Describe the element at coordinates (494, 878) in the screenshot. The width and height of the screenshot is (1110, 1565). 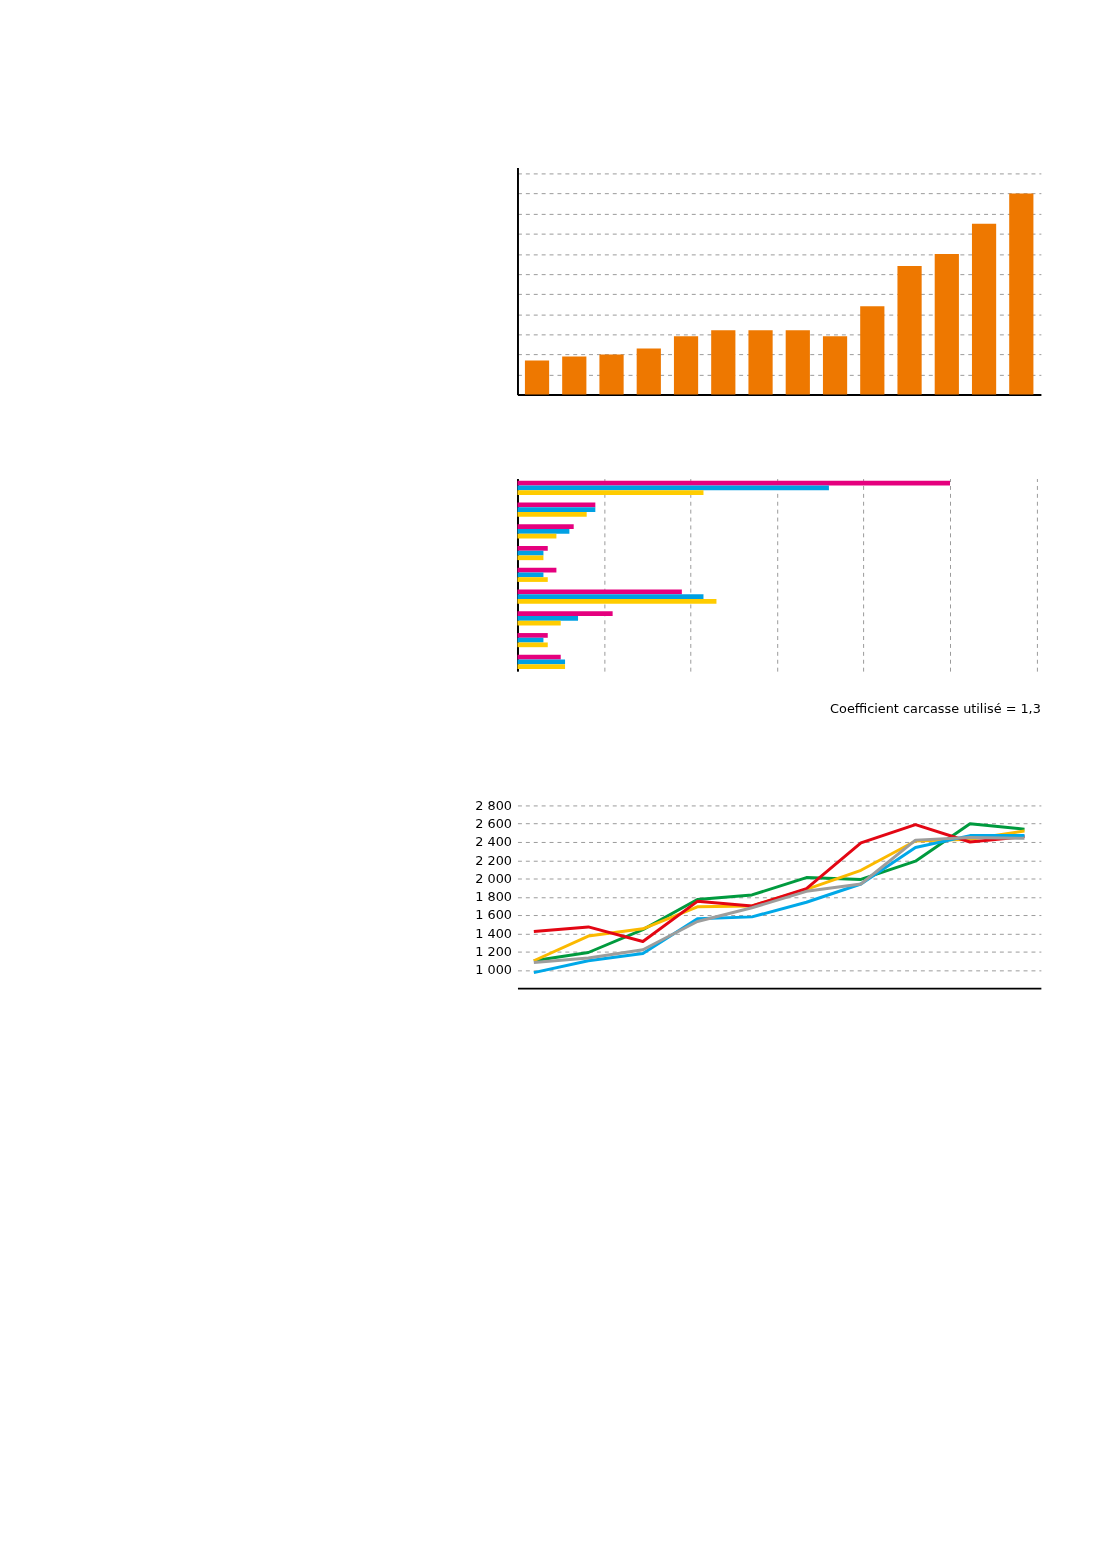
I see `y-tick-label: 2 000` at that location.